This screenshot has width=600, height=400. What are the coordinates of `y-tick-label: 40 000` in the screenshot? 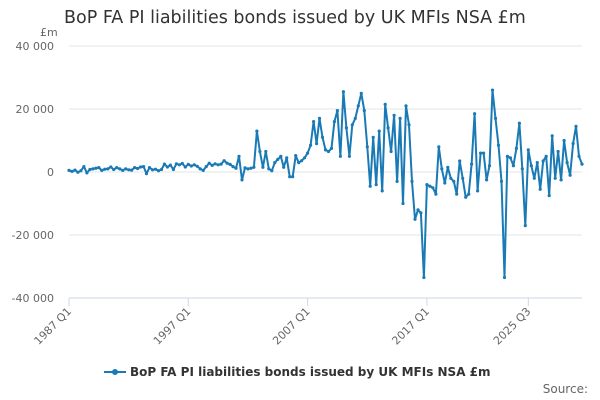 It's located at (35, 46).